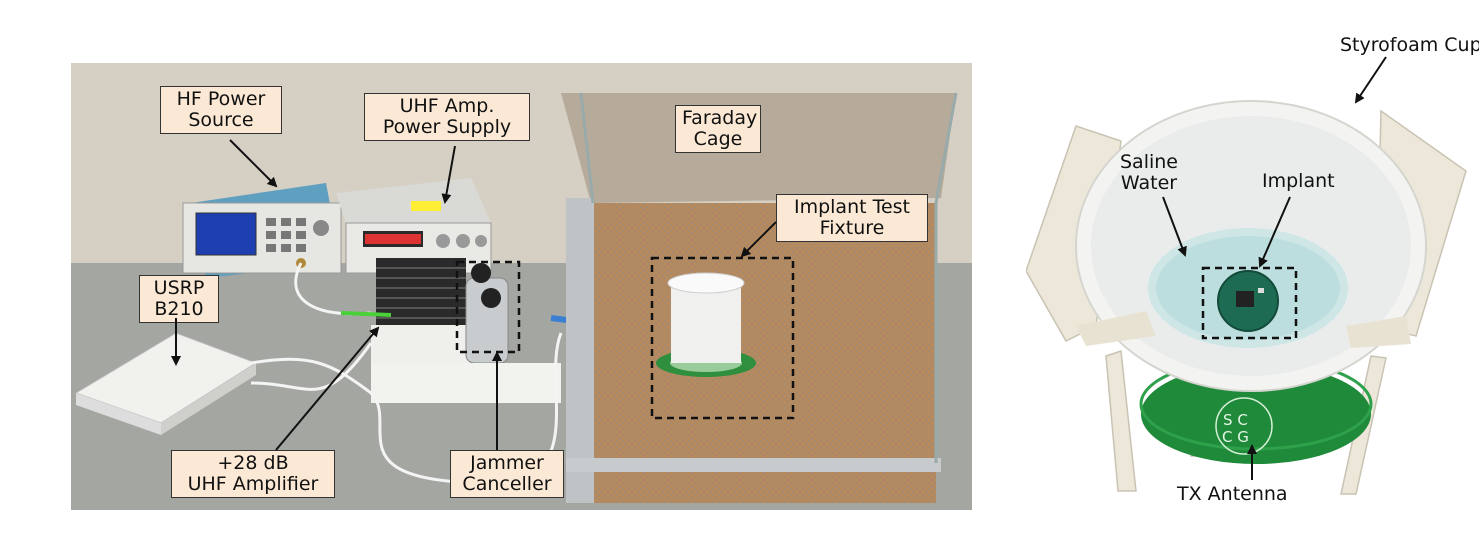 This screenshot has width=1479, height=534. What do you see at coordinates (253, 474) in the screenshot?
I see `uhf-amplifier-label: +28 dB UHF Amplifier` at bounding box center [253, 474].